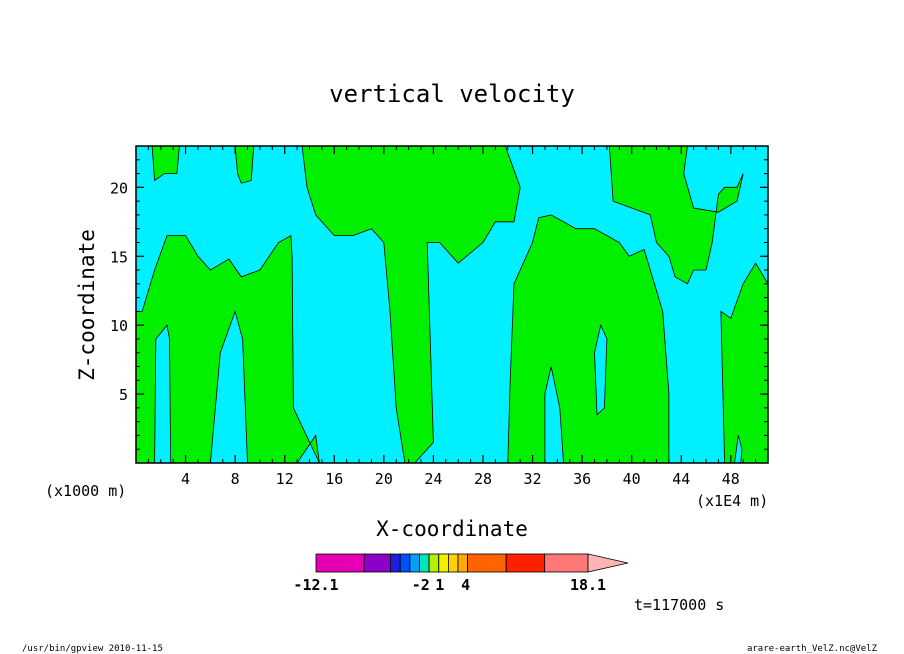 The width and height of the screenshot is (904, 654). Describe the element at coordinates (732, 501) in the screenshot. I see `x-unit-label-right: (x1E4 m)` at that location.